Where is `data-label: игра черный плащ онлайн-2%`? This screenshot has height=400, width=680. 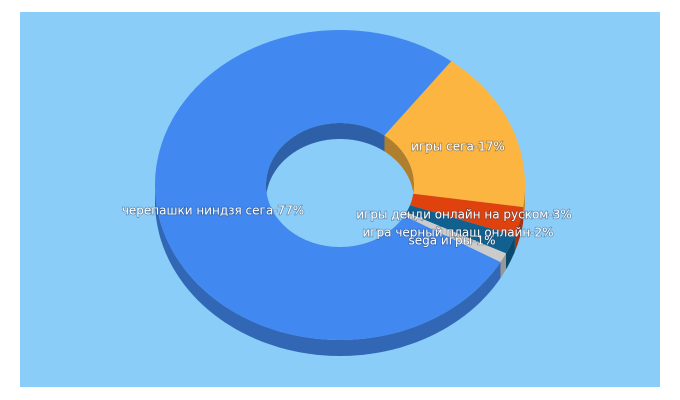
data-label: игра черный плащ онлайн-2% is located at coordinates (457, 233).